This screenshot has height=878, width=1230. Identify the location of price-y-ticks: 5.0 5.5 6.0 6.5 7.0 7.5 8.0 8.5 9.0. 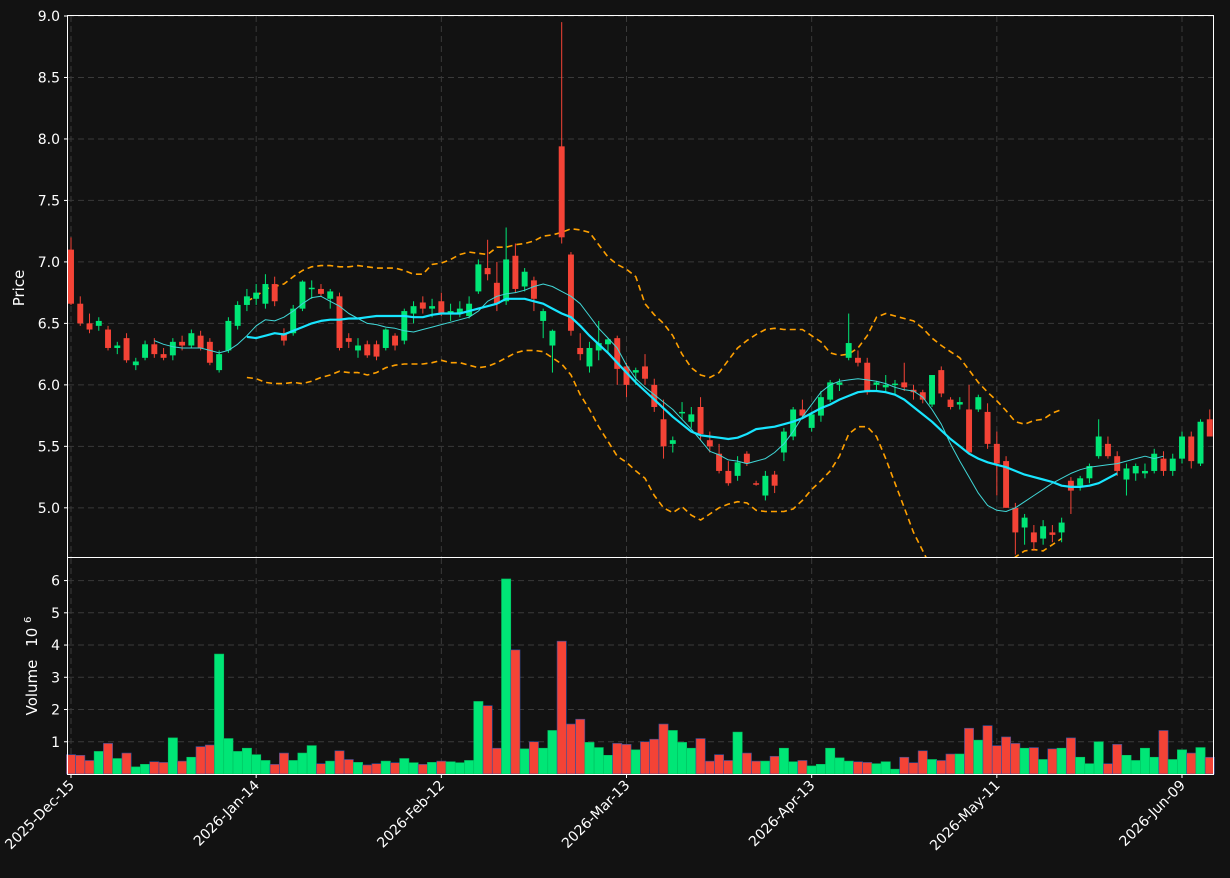
(53, 263).